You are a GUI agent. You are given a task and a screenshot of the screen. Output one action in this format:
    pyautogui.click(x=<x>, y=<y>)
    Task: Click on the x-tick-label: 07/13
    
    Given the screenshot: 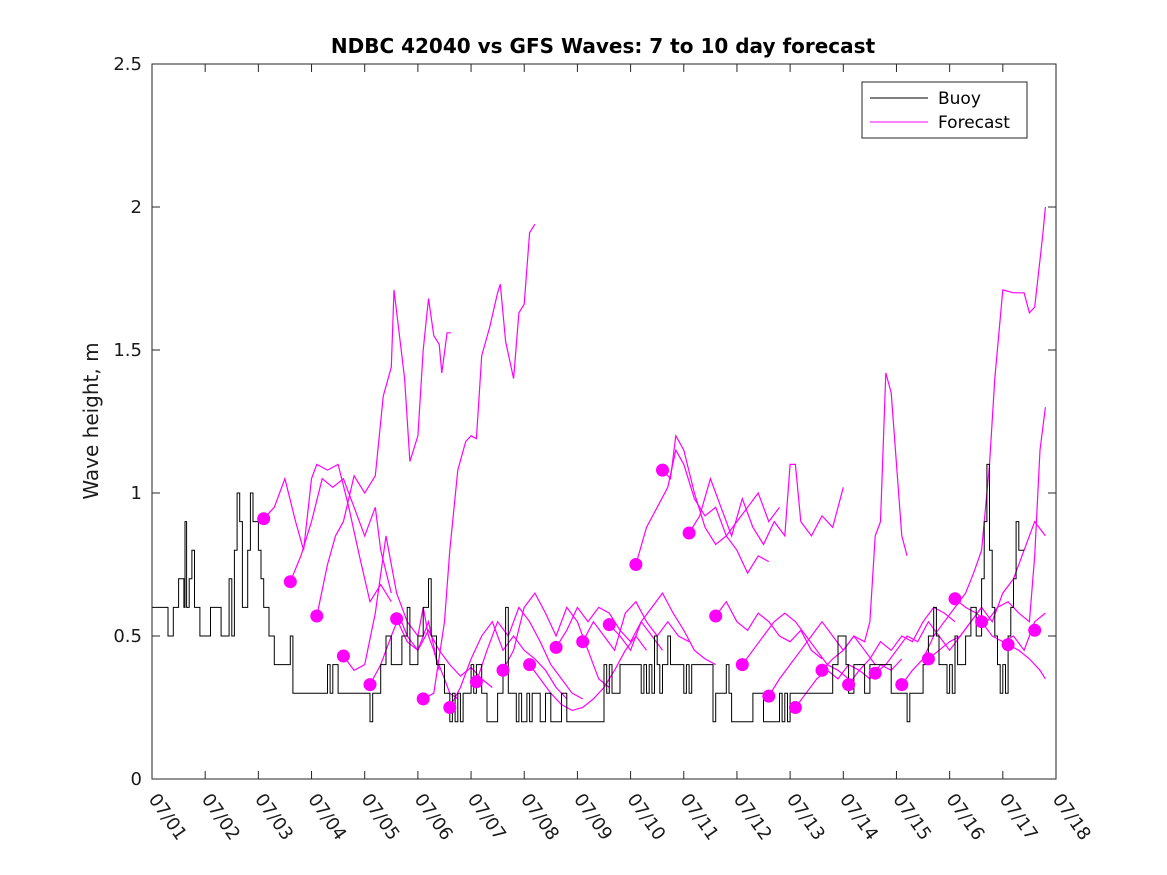 What is the action you would take?
    pyautogui.click(x=805, y=817)
    